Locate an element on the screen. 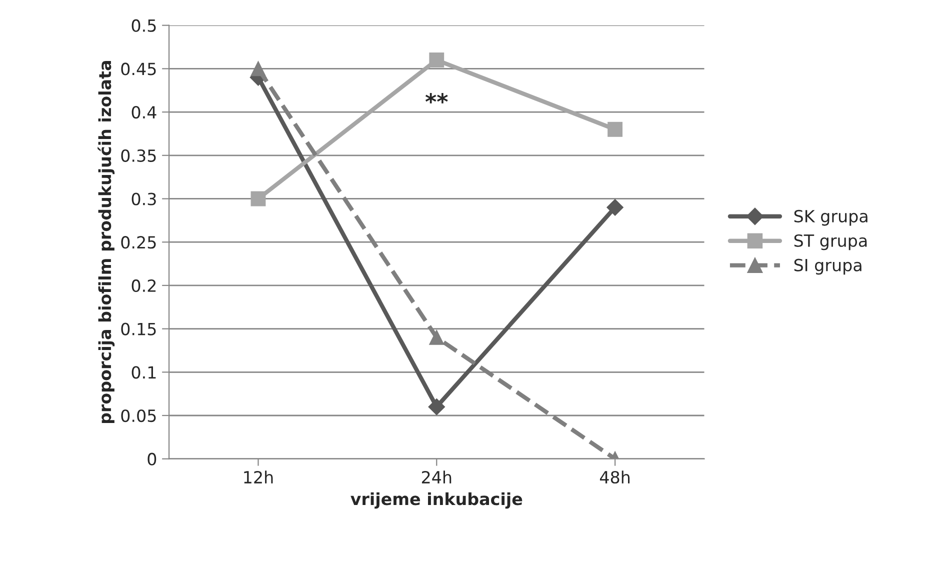 Image resolution: width=939 pixels, height=563 pixels. x-tick-label: 48h is located at coordinates (615, 477).